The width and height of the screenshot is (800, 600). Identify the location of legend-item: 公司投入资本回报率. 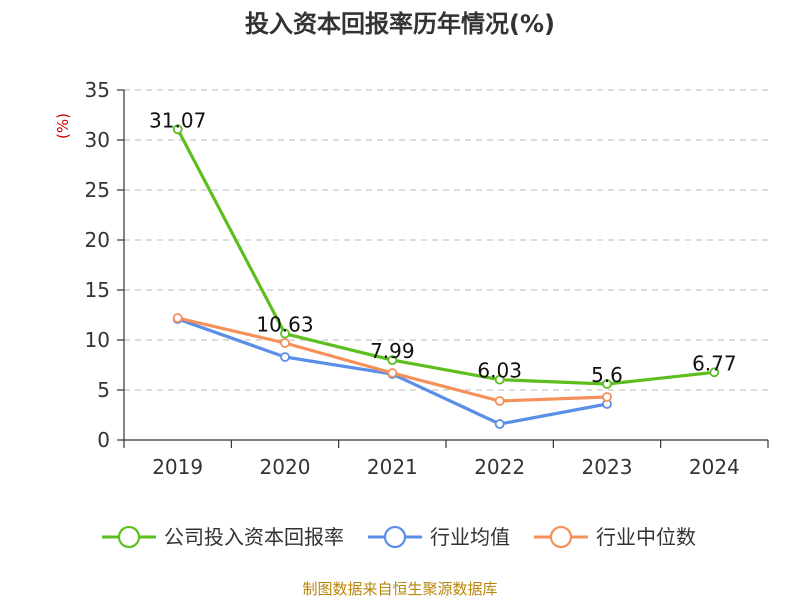
(223, 537).